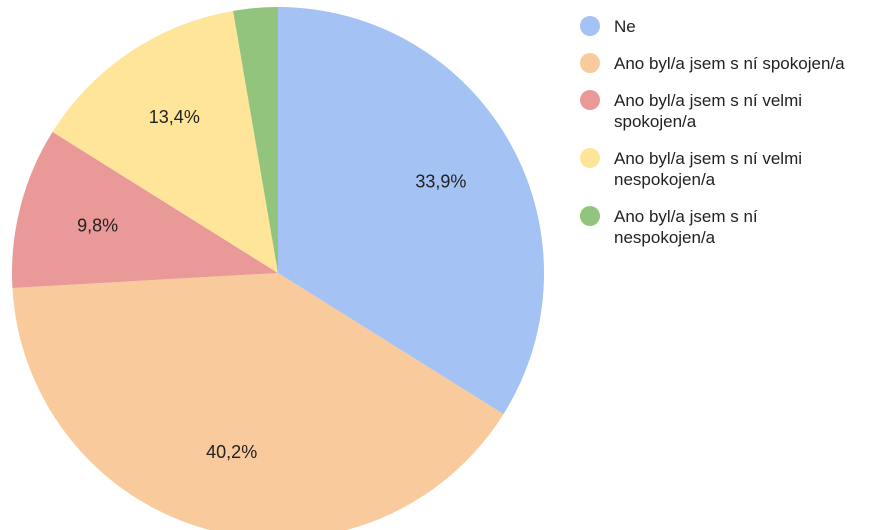 The height and width of the screenshot is (530, 895). Describe the element at coordinates (729, 63) in the screenshot. I see `legend-label: Ano byl/a jsem s ní spokojen/a` at that location.